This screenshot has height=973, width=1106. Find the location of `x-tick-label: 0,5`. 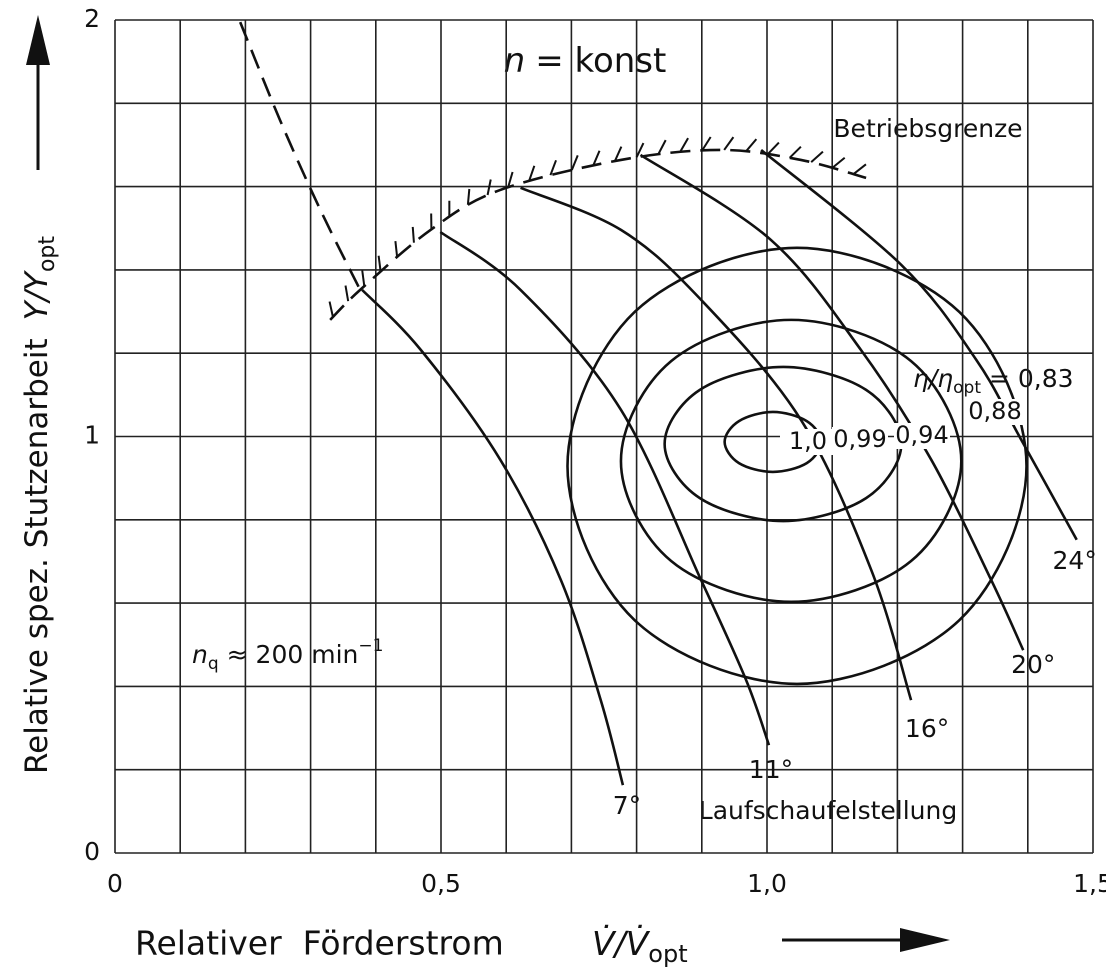

x-tick-label: 0,5 is located at coordinates (441, 883).